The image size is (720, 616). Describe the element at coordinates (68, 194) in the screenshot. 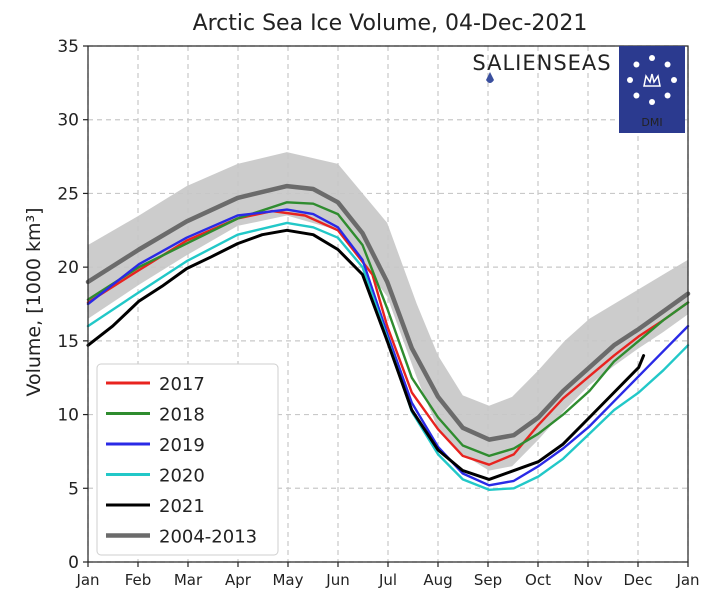

I see `y-tick-label: 25` at that location.